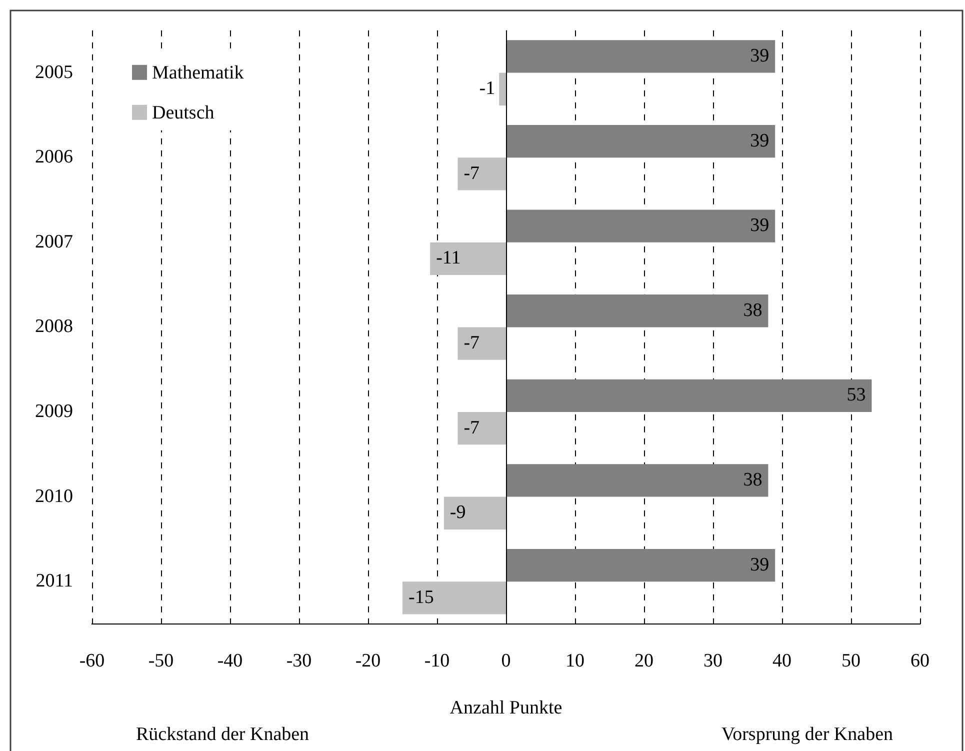 The height and width of the screenshot is (751, 965). Describe the element at coordinates (54, 411) in the screenshot. I see `y-tick-label: 2009` at that location.